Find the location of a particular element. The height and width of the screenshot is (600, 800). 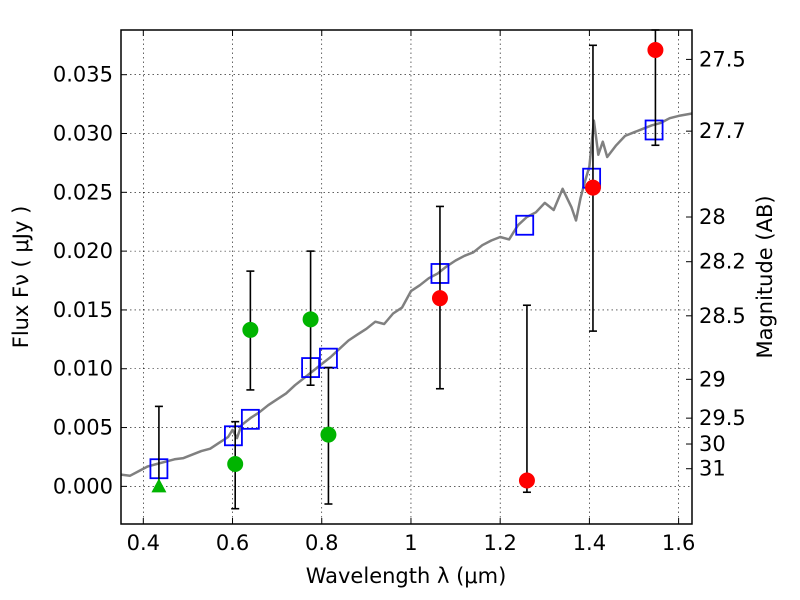

y-tick-label: 0.005 is located at coordinates (83, 428).